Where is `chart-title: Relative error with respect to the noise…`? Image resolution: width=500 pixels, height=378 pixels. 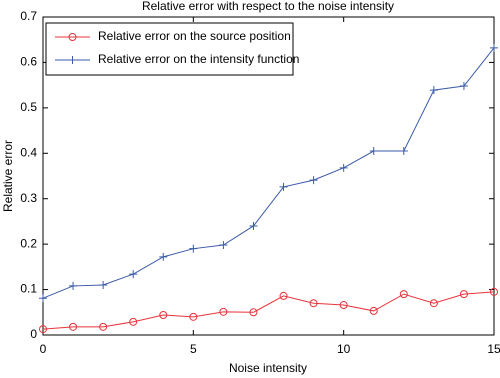 chart-title: Relative error with respect to the noise… is located at coordinates (268, 6).